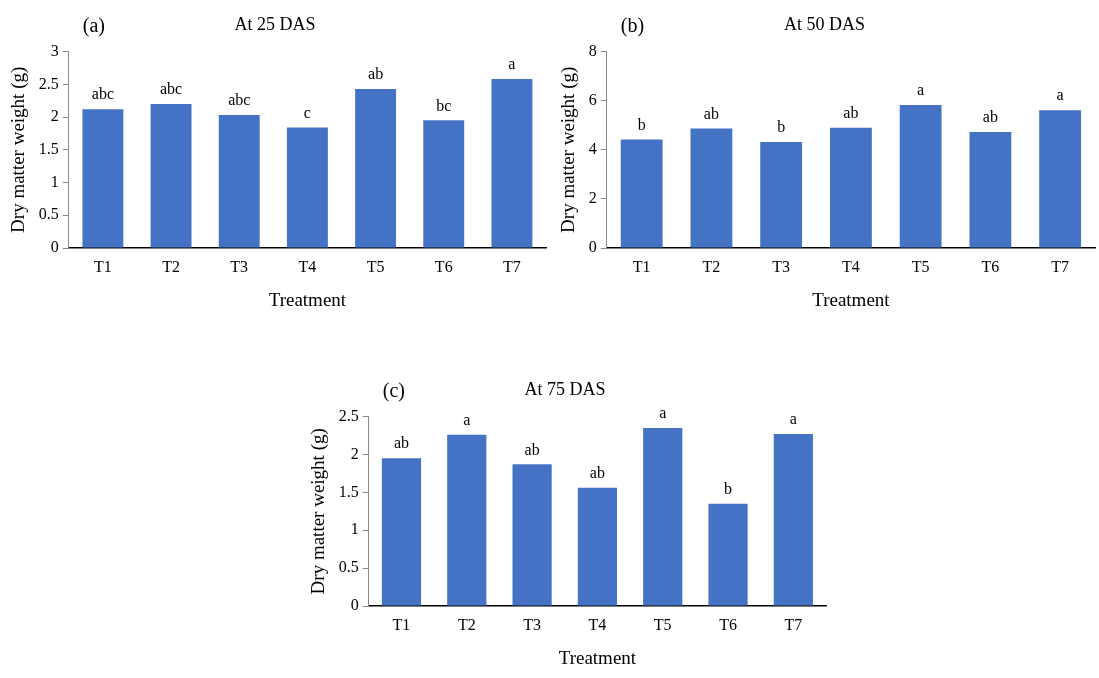 This screenshot has width=1099, height=678. Describe the element at coordinates (54, 50) in the screenshot. I see `y-tick-label: 3` at that location.